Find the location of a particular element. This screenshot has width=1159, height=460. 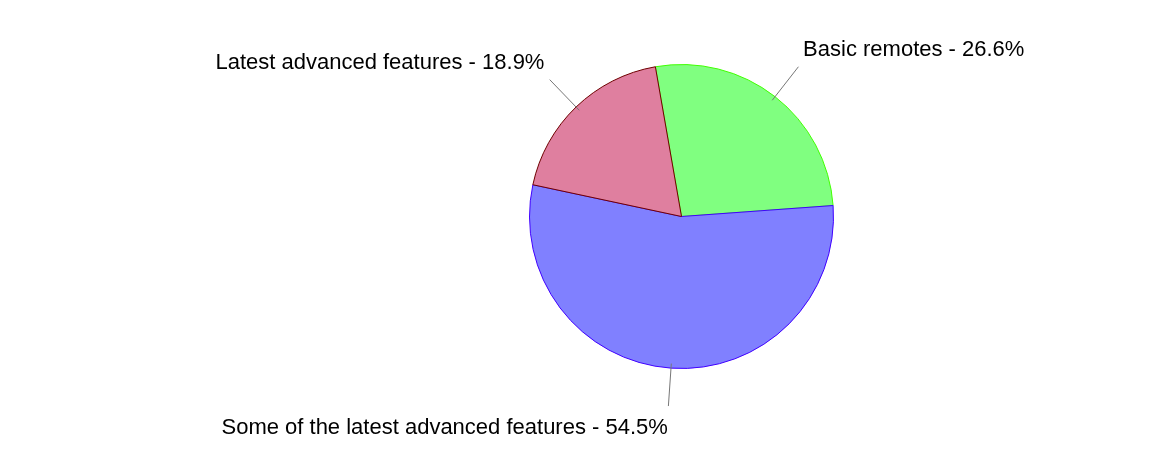

slice-label: Basic remotes - 26.6% is located at coordinates (914, 48).